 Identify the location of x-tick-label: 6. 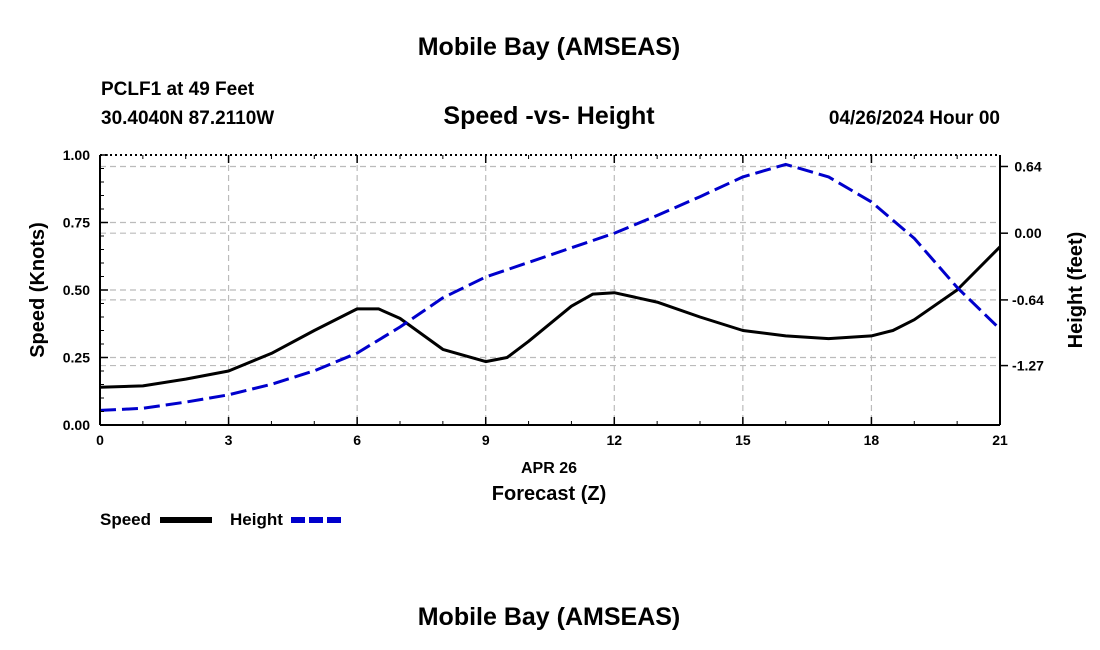
(357, 440).